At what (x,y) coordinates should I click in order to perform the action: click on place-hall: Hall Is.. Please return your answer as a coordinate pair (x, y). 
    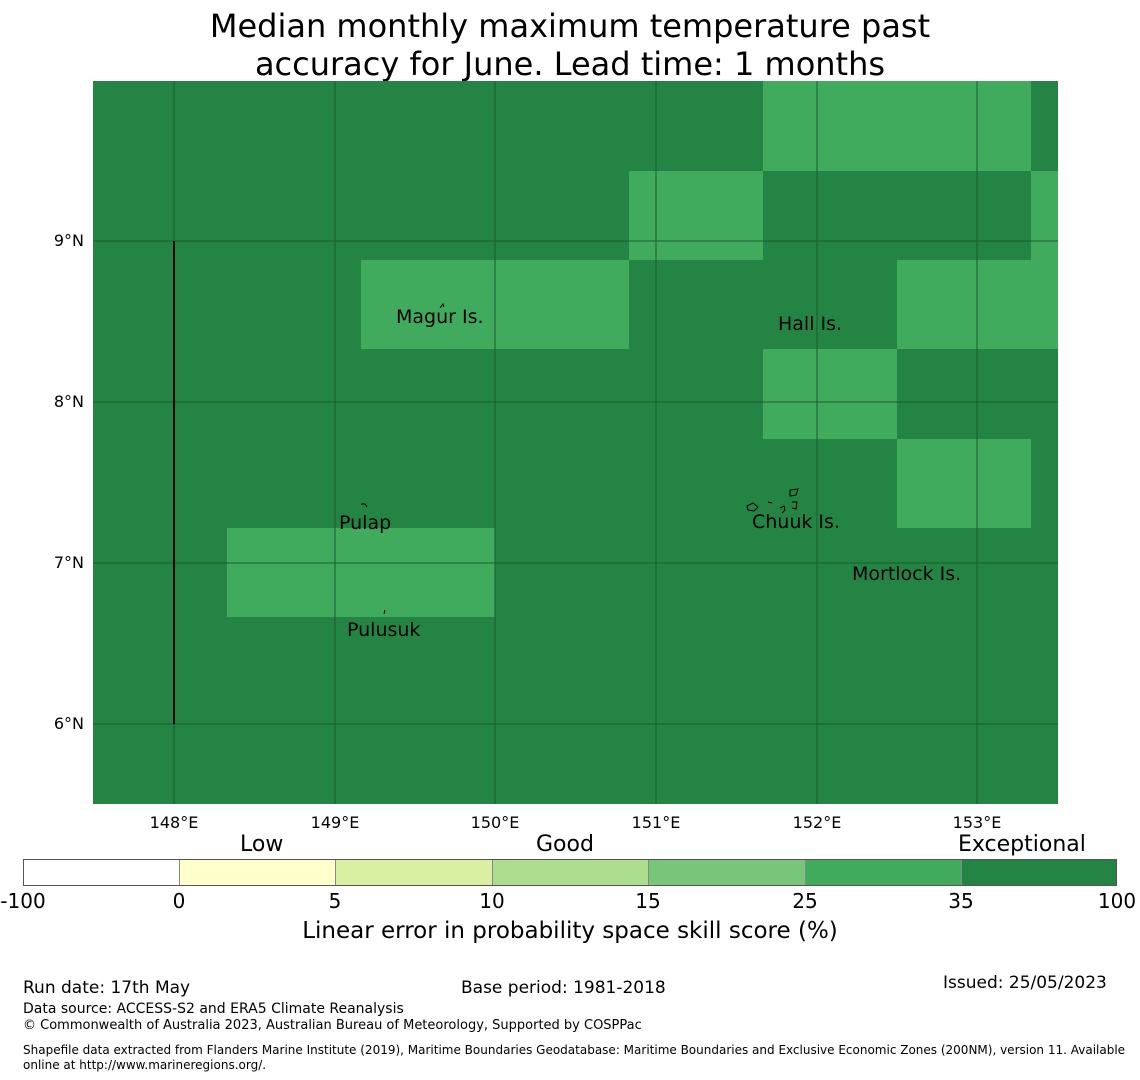
    Looking at the image, I should click on (810, 324).